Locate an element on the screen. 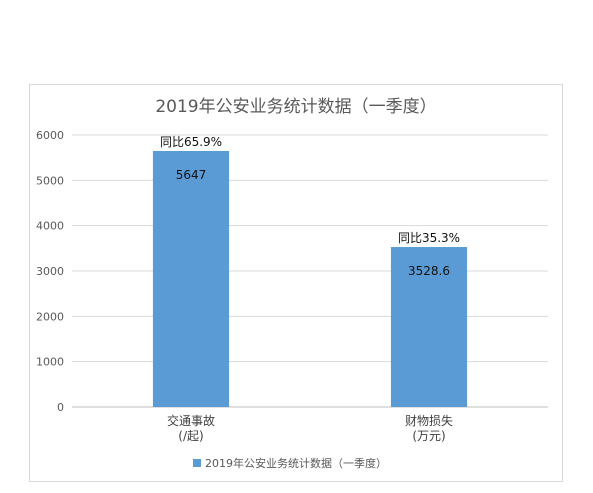  legend: 2019年公安业务统计数据（一季度） is located at coordinates (290, 463).